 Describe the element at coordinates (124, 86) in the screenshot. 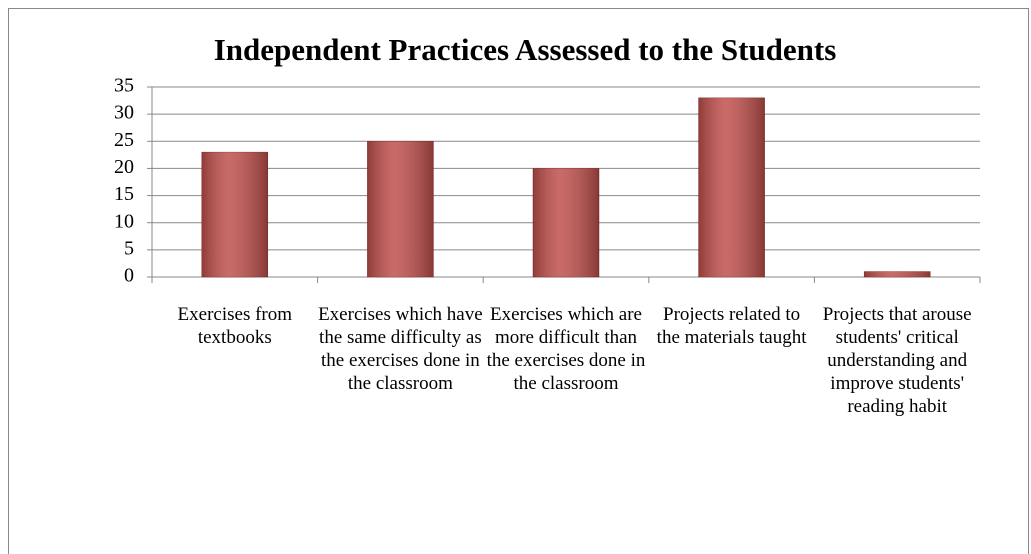

I see `y-tick-label: 35` at that location.